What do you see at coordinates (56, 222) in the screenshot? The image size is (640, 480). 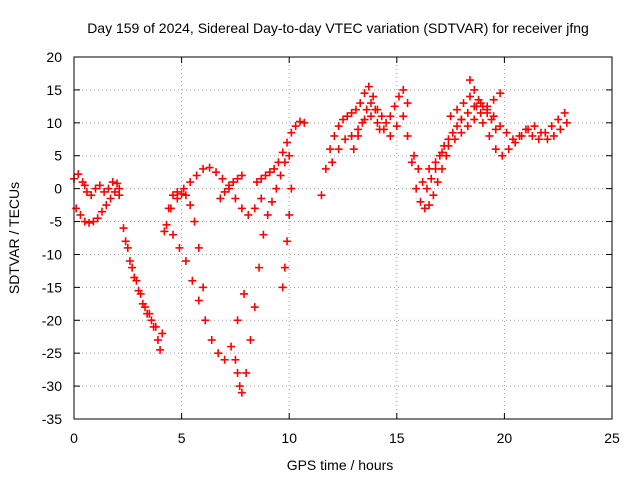 I see `y-tick-label: -5` at bounding box center [56, 222].